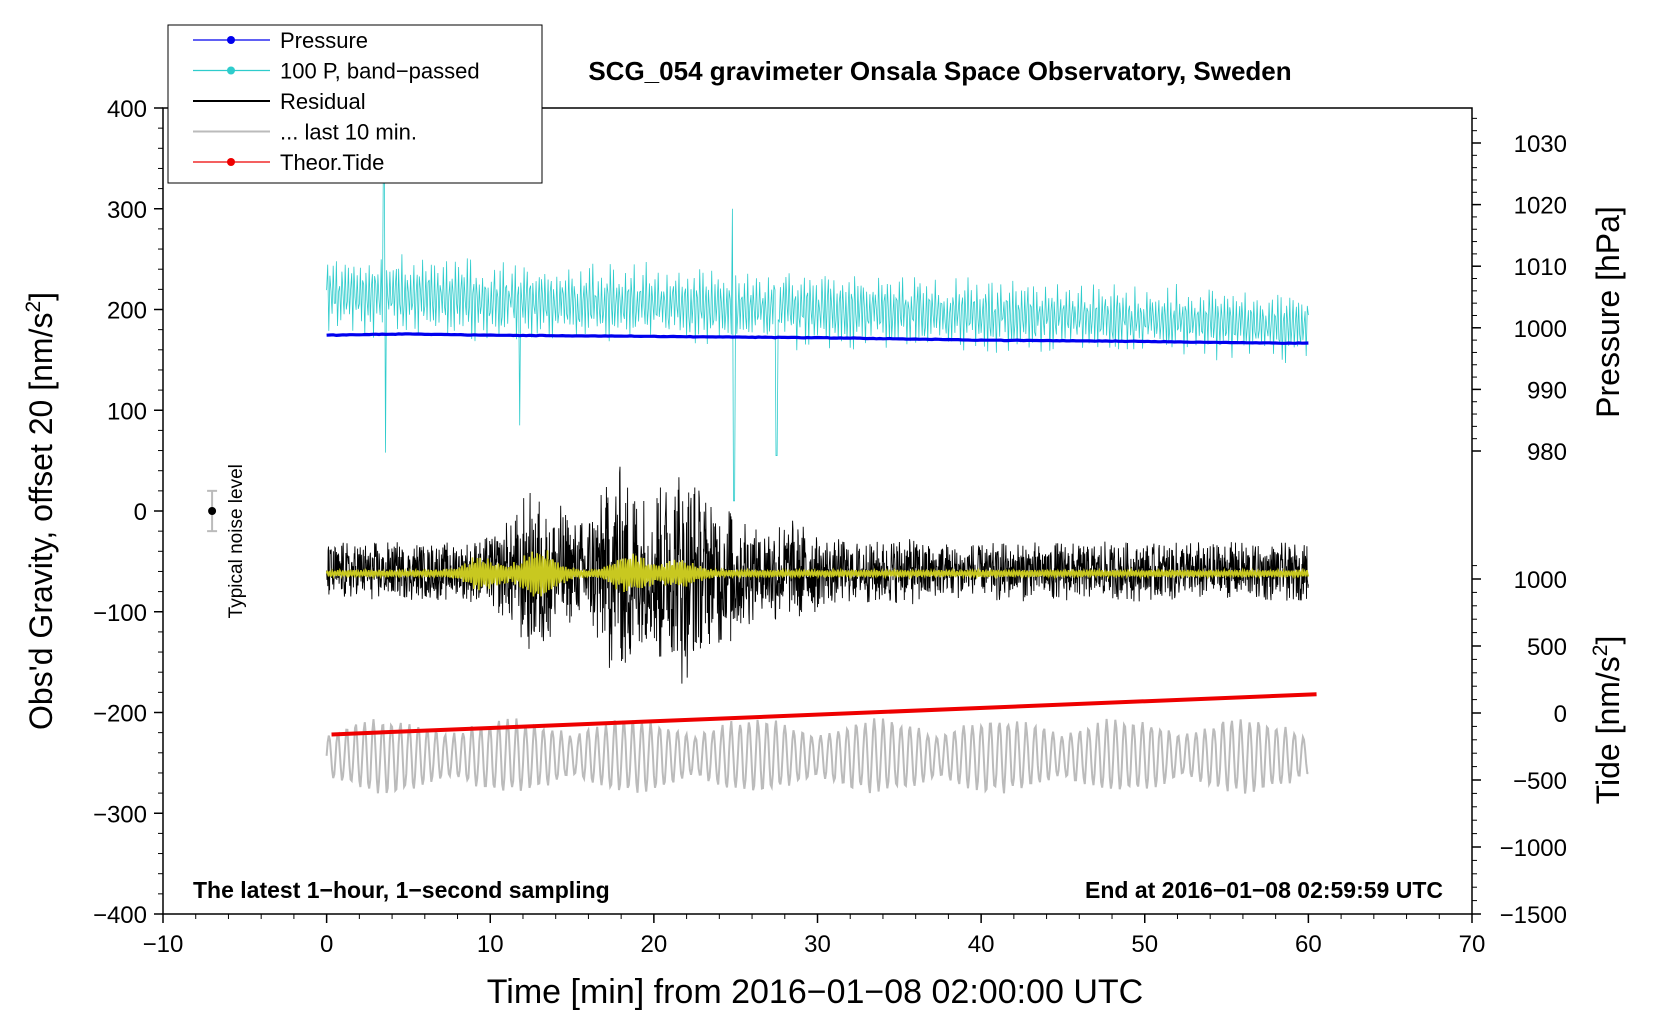  What do you see at coordinates (1608, 730) in the screenshot?
I see `tide-label-main: Tide [nm/s` at bounding box center [1608, 730].